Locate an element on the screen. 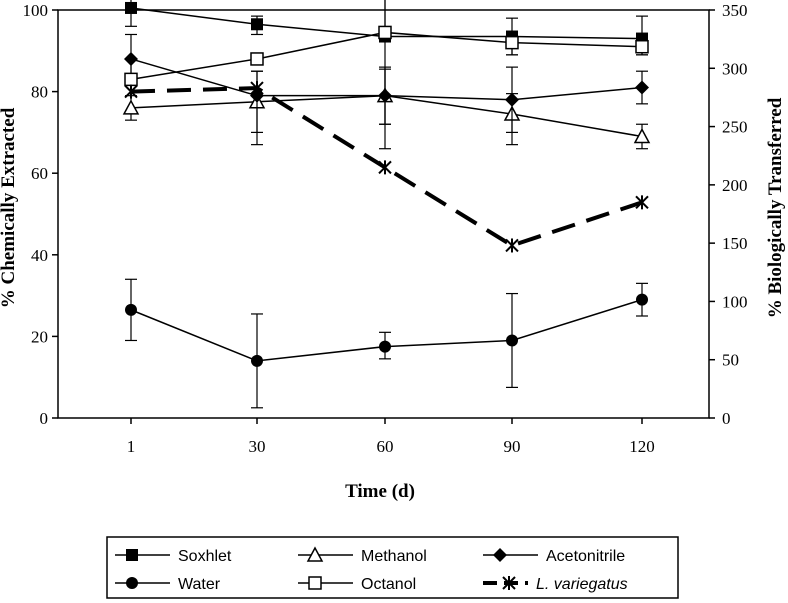 This screenshot has width=788, height=603. legend-marker-water is located at coordinates (132, 583).